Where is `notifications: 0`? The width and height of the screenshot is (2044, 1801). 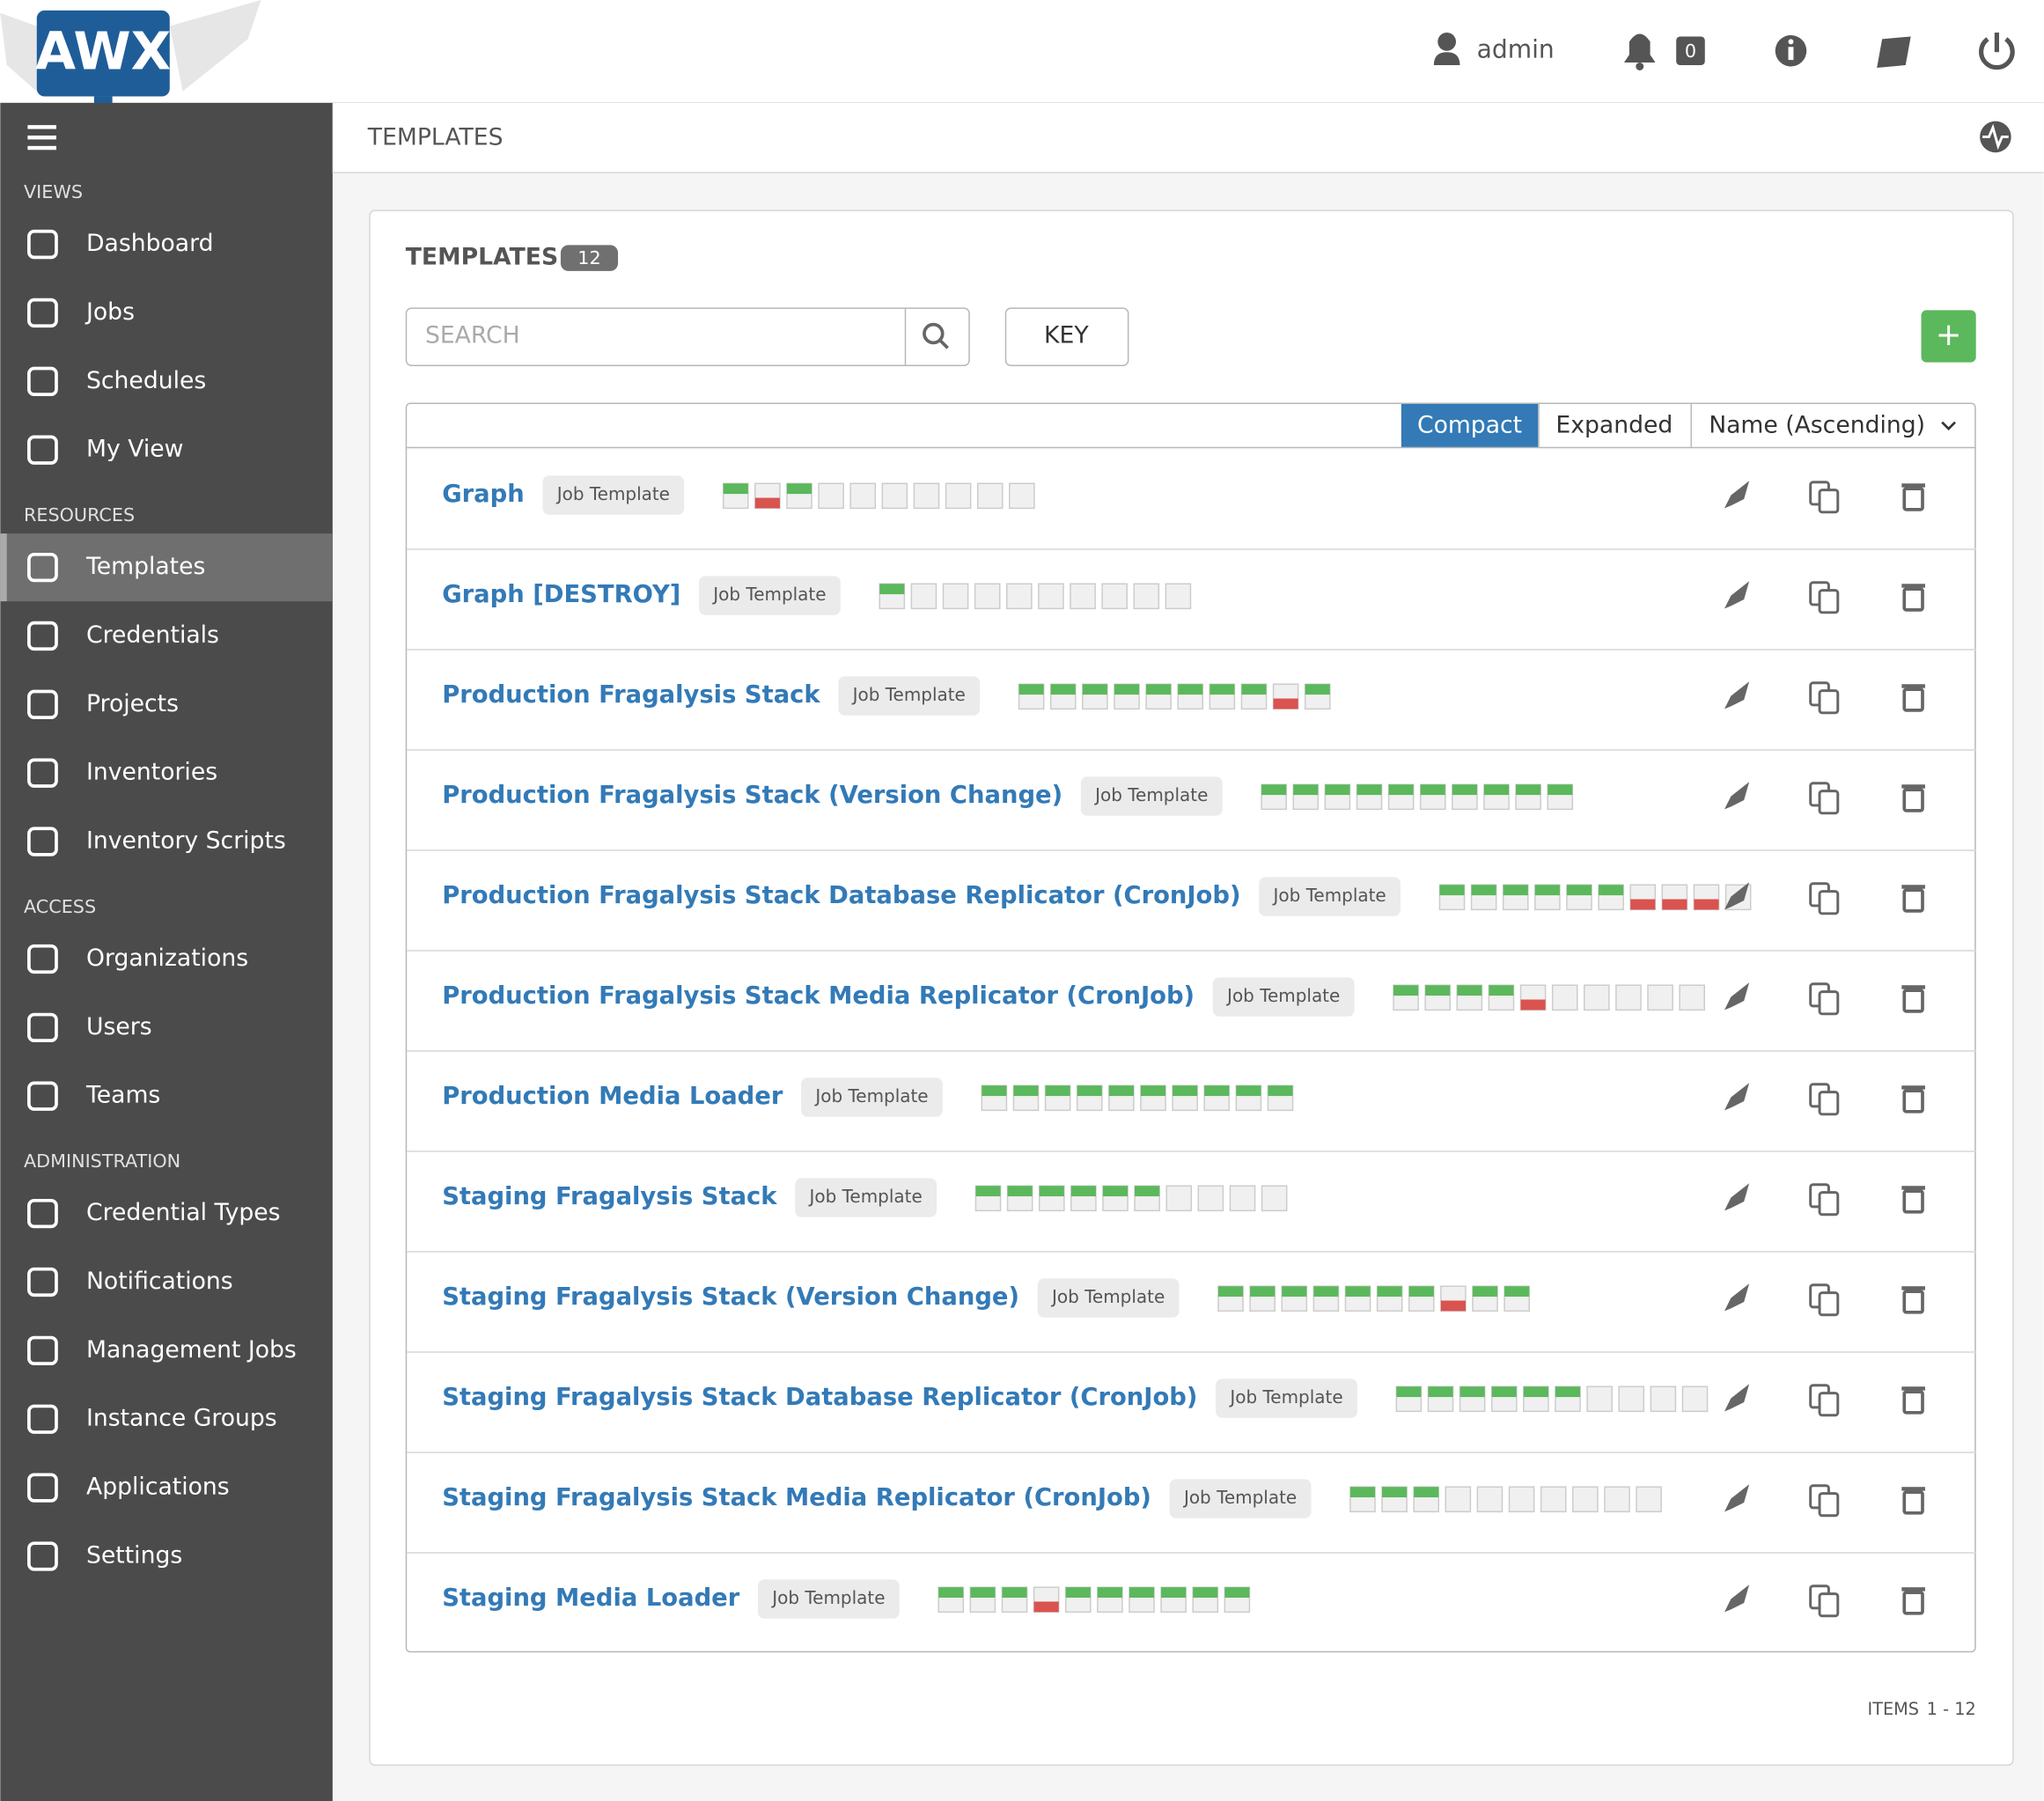
notifications: 0 is located at coordinates (1664, 52).